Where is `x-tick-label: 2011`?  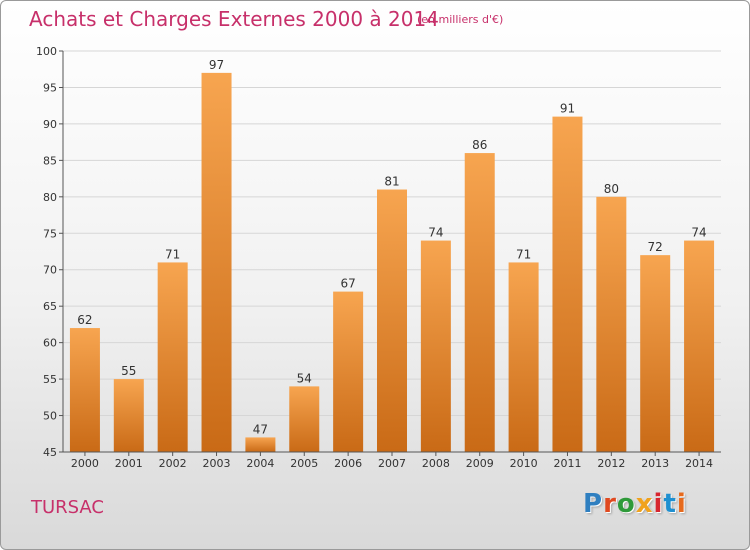 x-tick-label: 2011 is located at coordinates (567, 463).